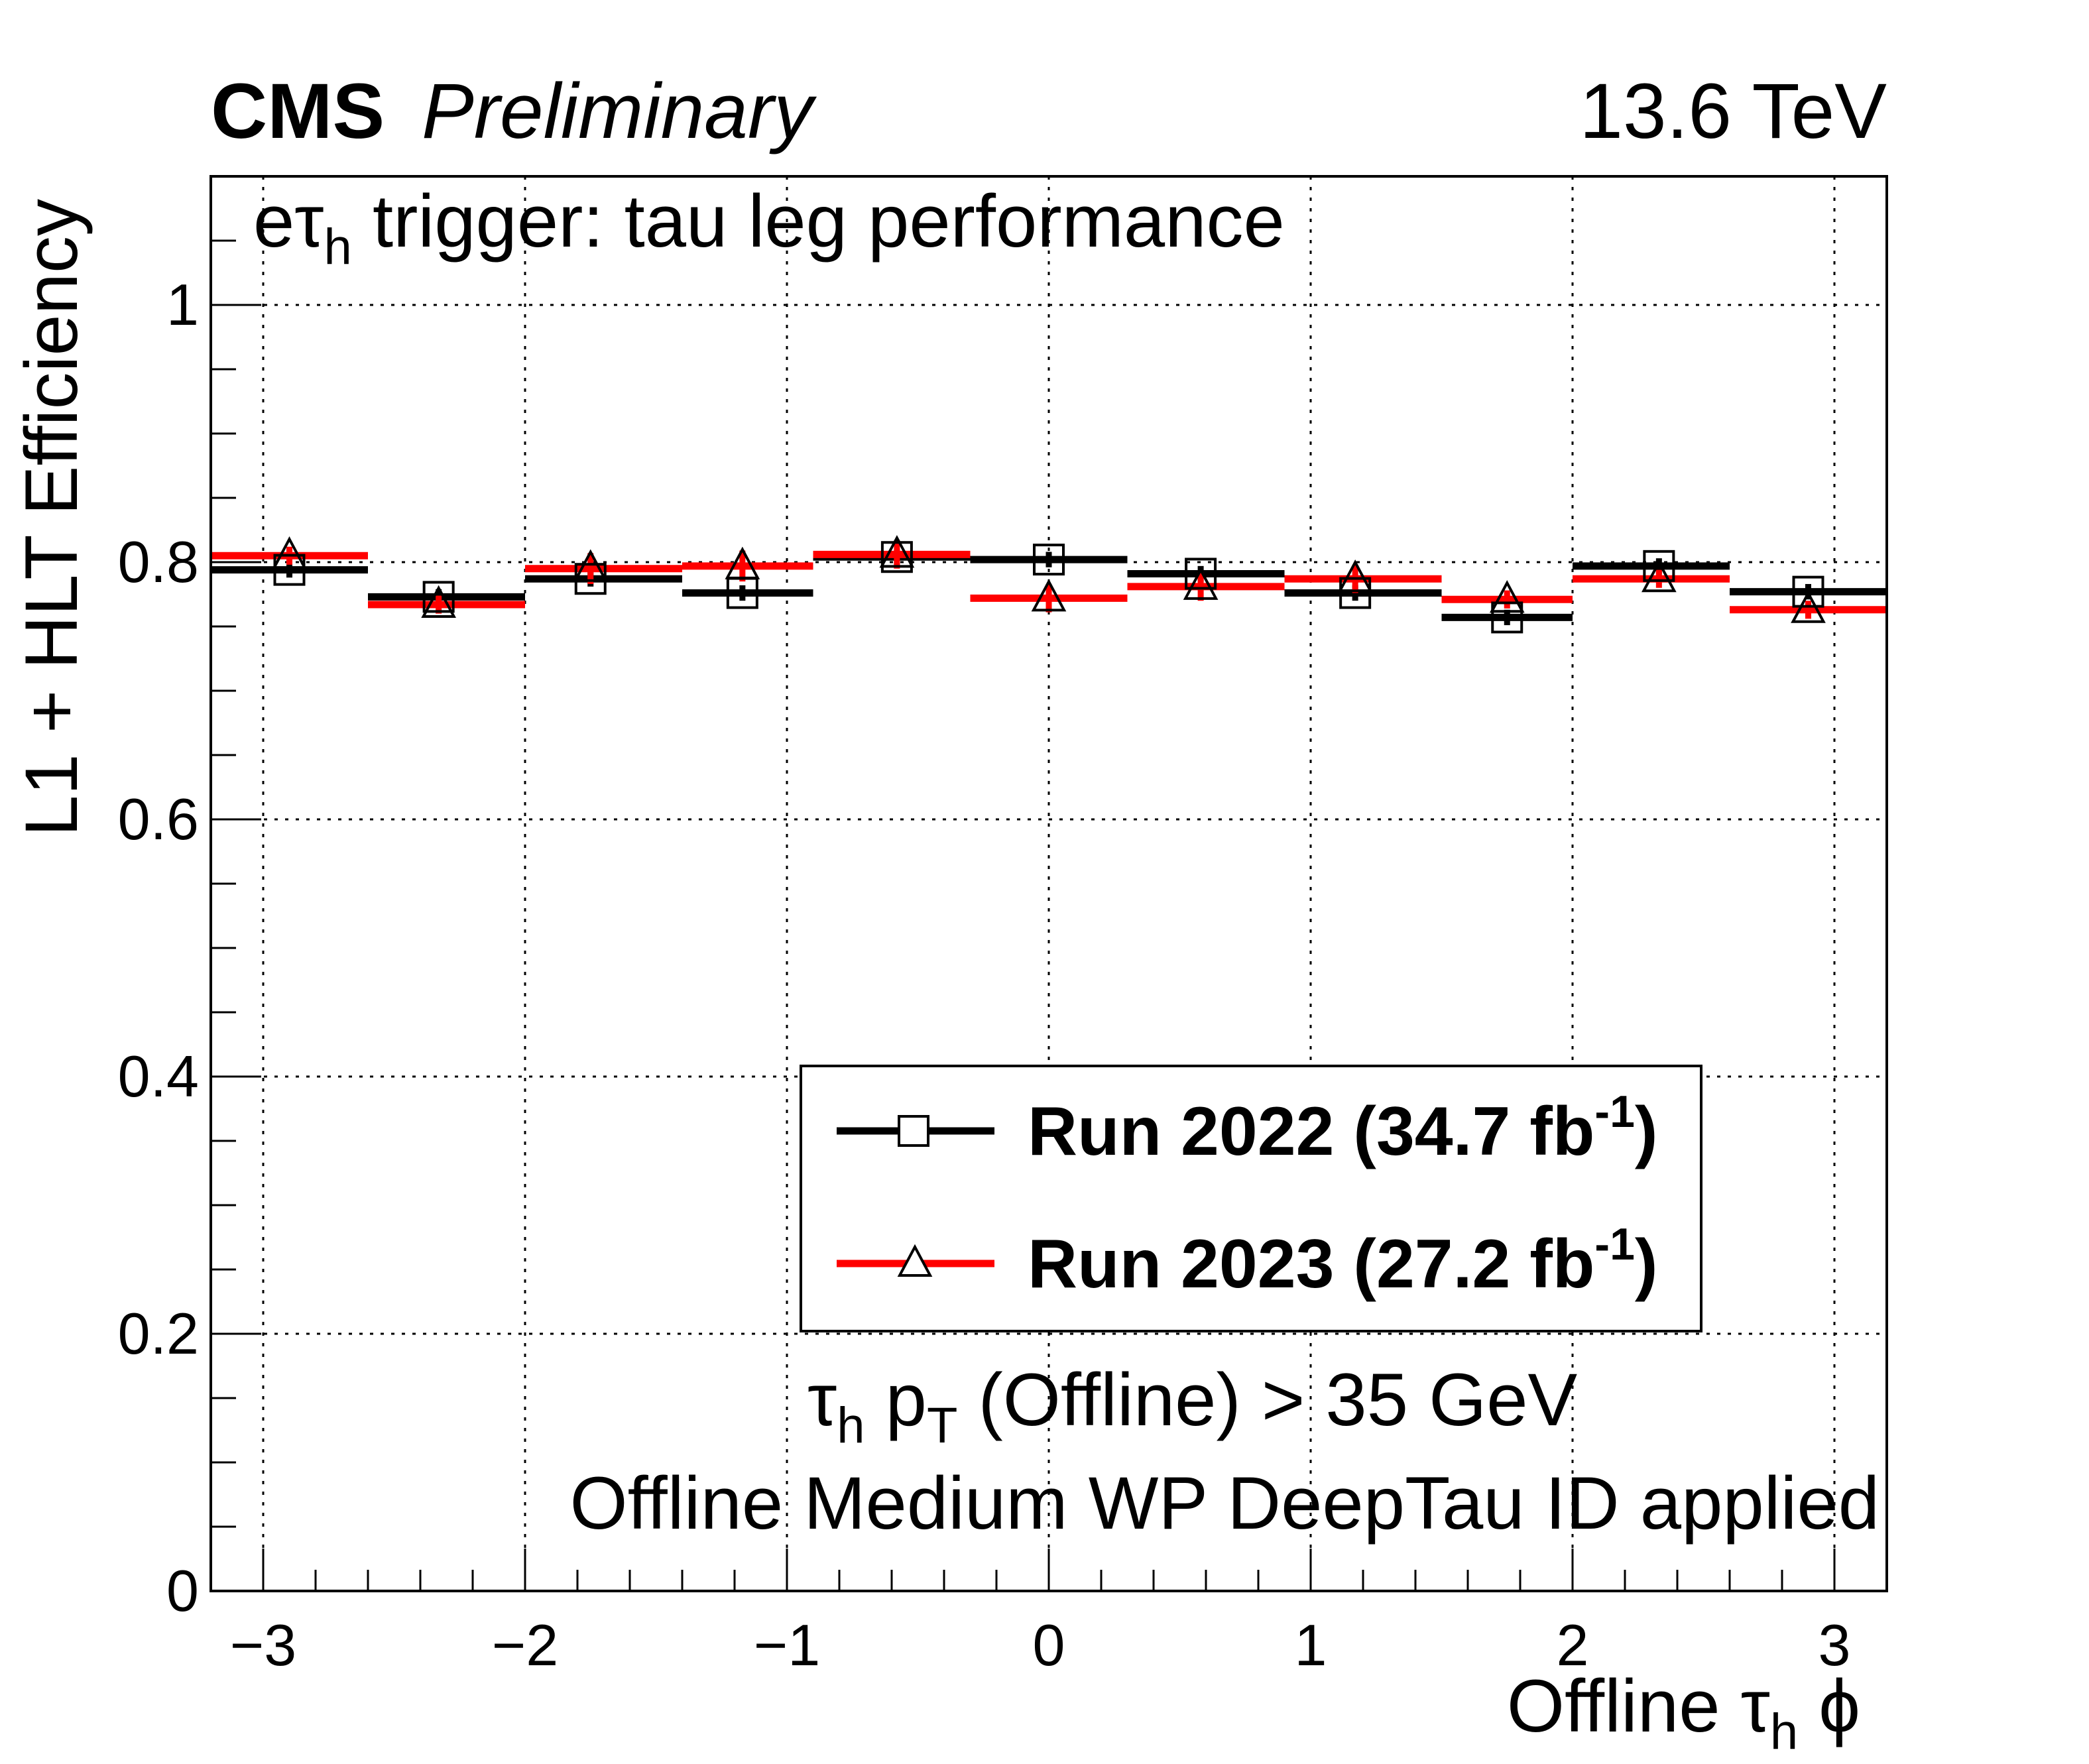  Describe the element at coordinates (51, 518) in the screenshot. I see `y-axis-title: L1 + HLT Efficiency` at that location.